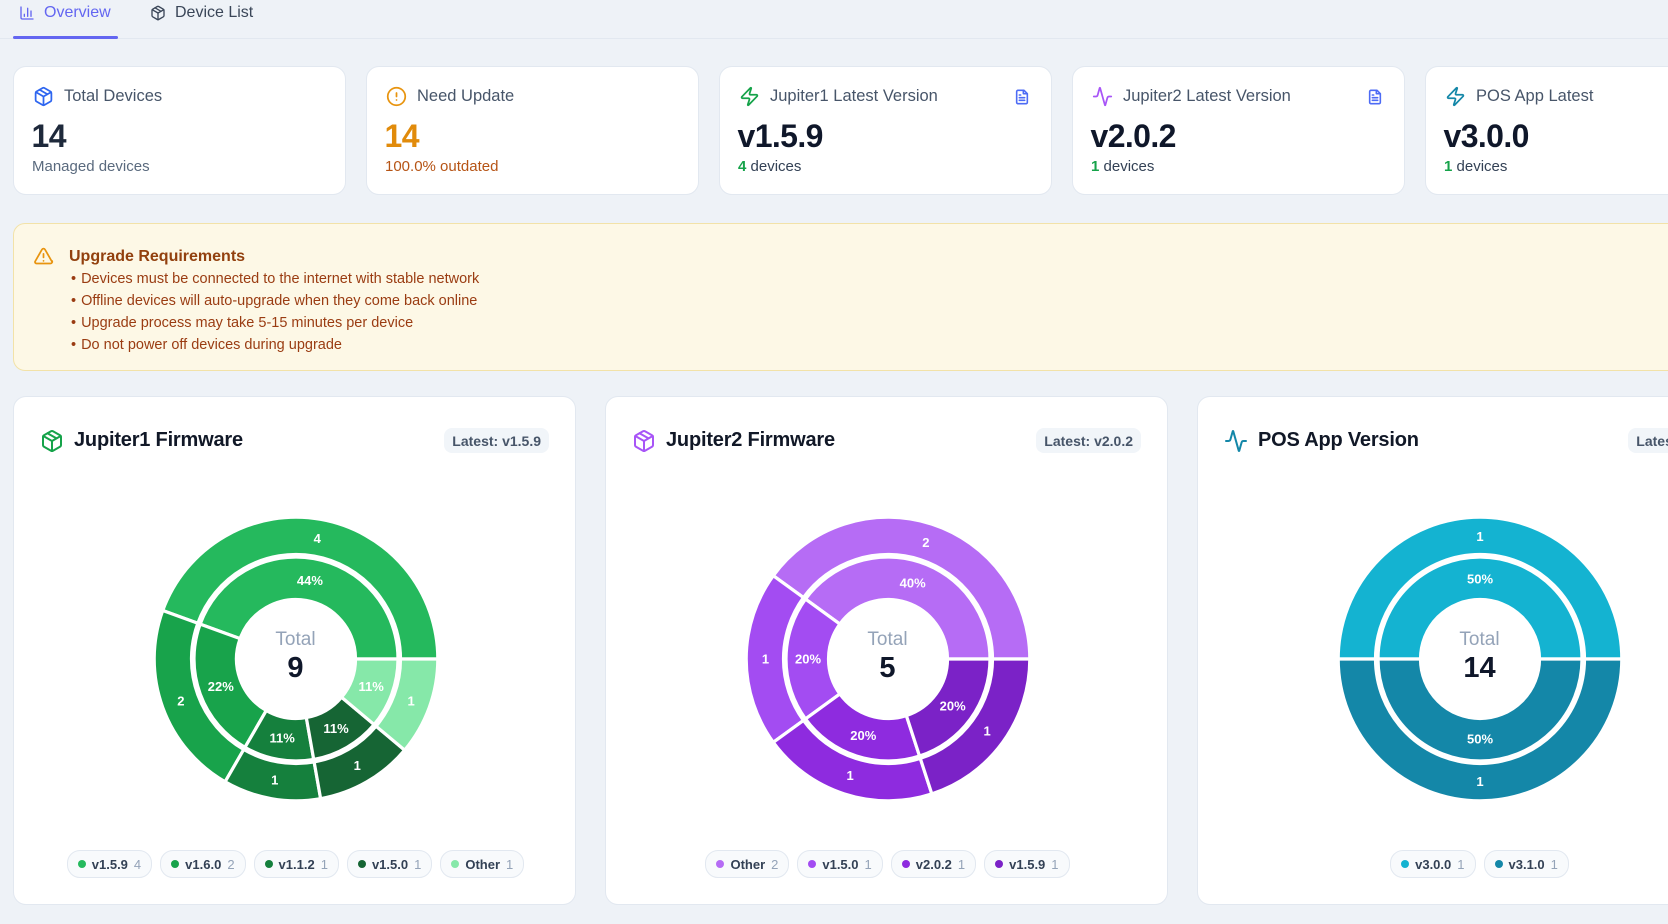 This screenshot has height=924, width=1668. What do you see at coordinates (220, 686) in the screenshot?
I see `svg-text: 22%` at bounding box center [220, 686].